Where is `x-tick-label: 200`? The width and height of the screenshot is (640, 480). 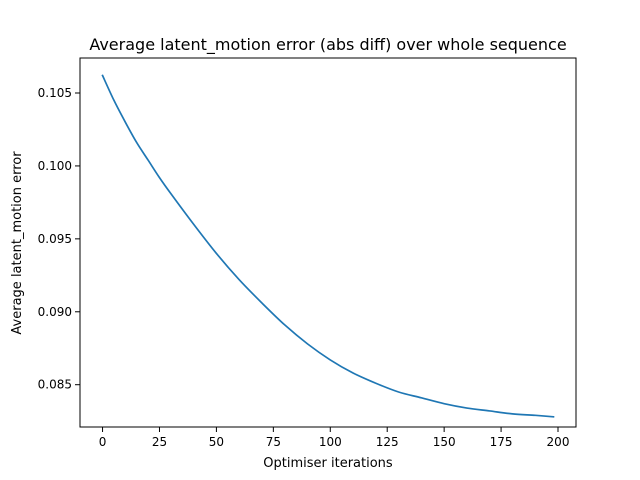 x-tick-label: 200 is located at coordinates (558, 442).